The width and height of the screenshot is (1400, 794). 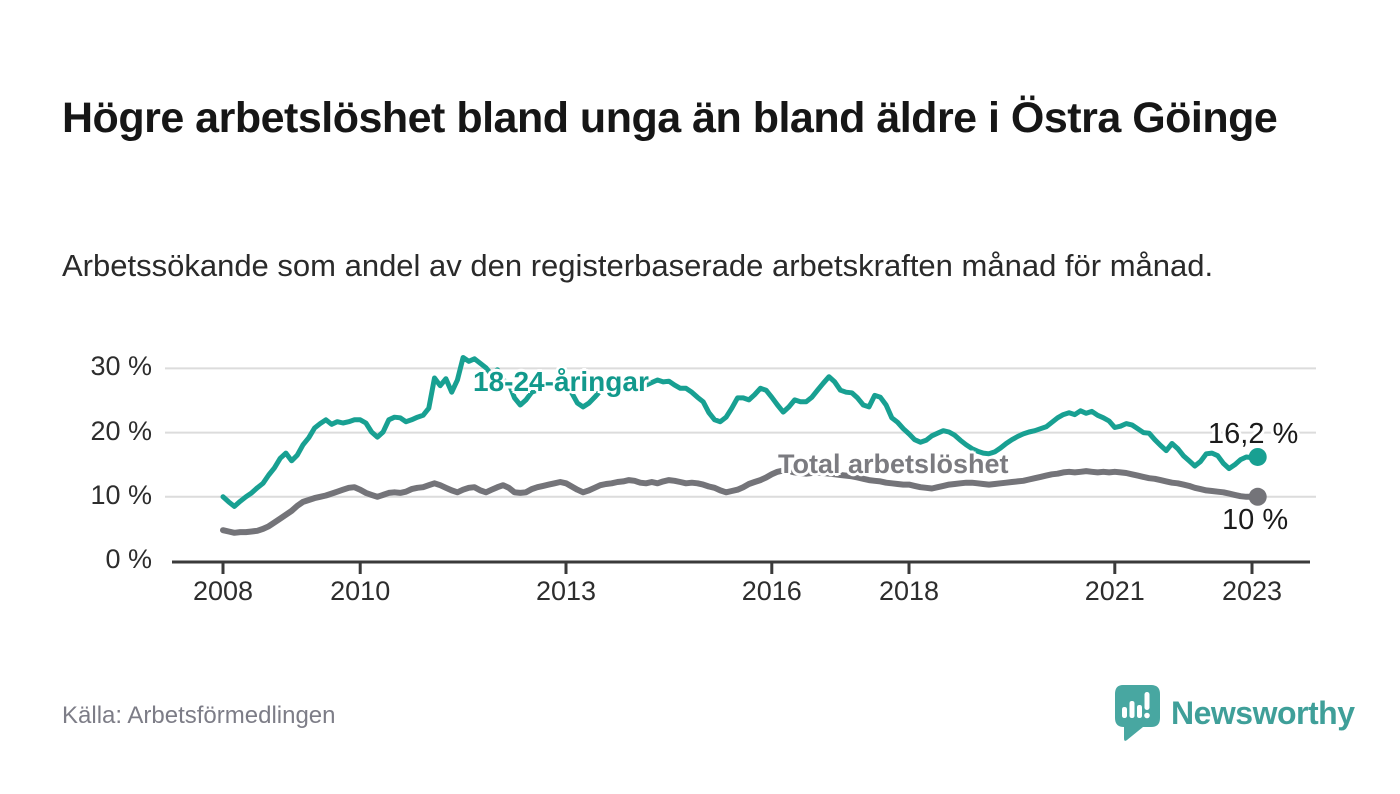 I want to click on x-tick-label: 2018, so click(x=909, y=591).